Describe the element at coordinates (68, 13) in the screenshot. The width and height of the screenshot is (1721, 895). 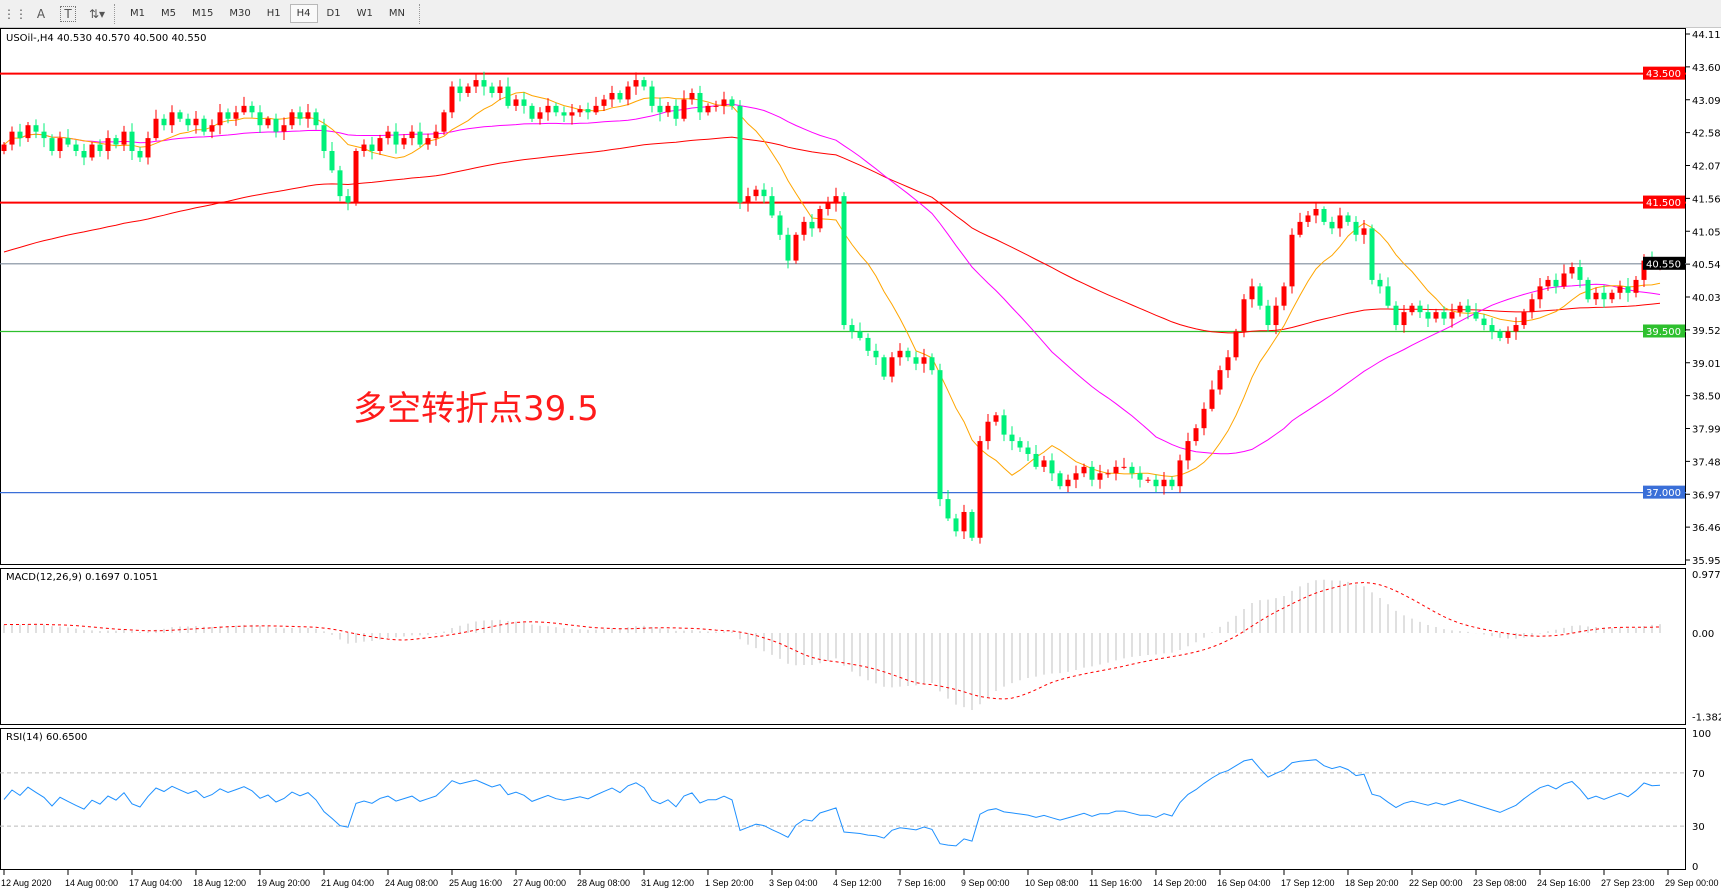
I see `text-label-icon: T` at that location.